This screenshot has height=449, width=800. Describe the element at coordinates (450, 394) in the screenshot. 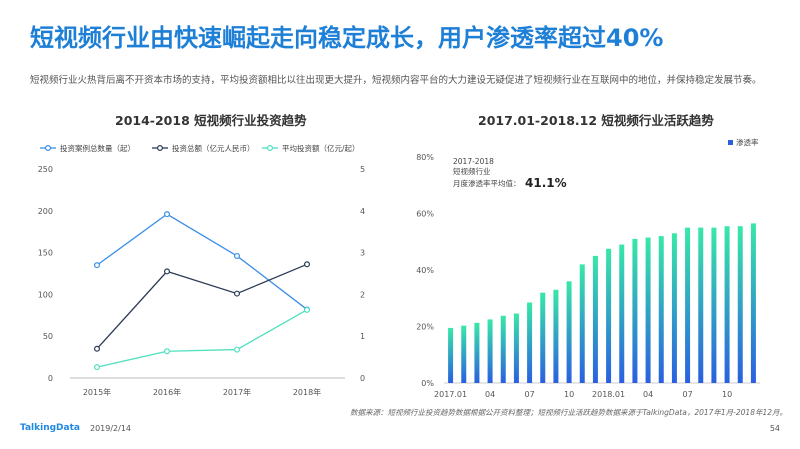

I see `x-tick-label: 2017.01` at that location.